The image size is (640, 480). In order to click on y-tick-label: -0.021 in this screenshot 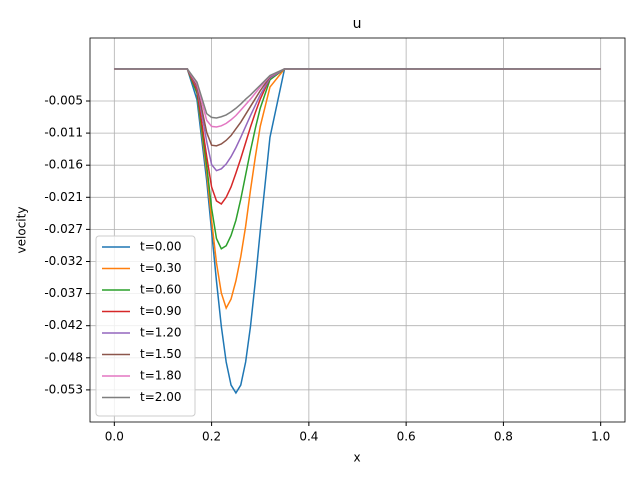, I will do `click(63, 197)`.